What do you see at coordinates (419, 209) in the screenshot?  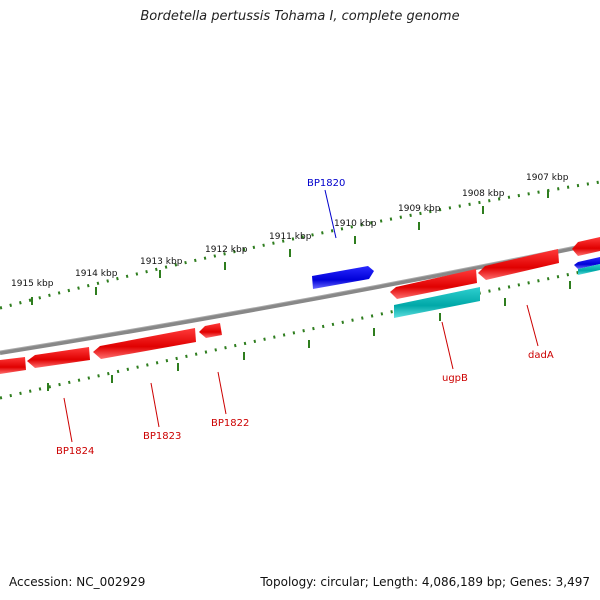 I see `kbp-label-1909: 1909 kbp` at bounding box center [419, 209].